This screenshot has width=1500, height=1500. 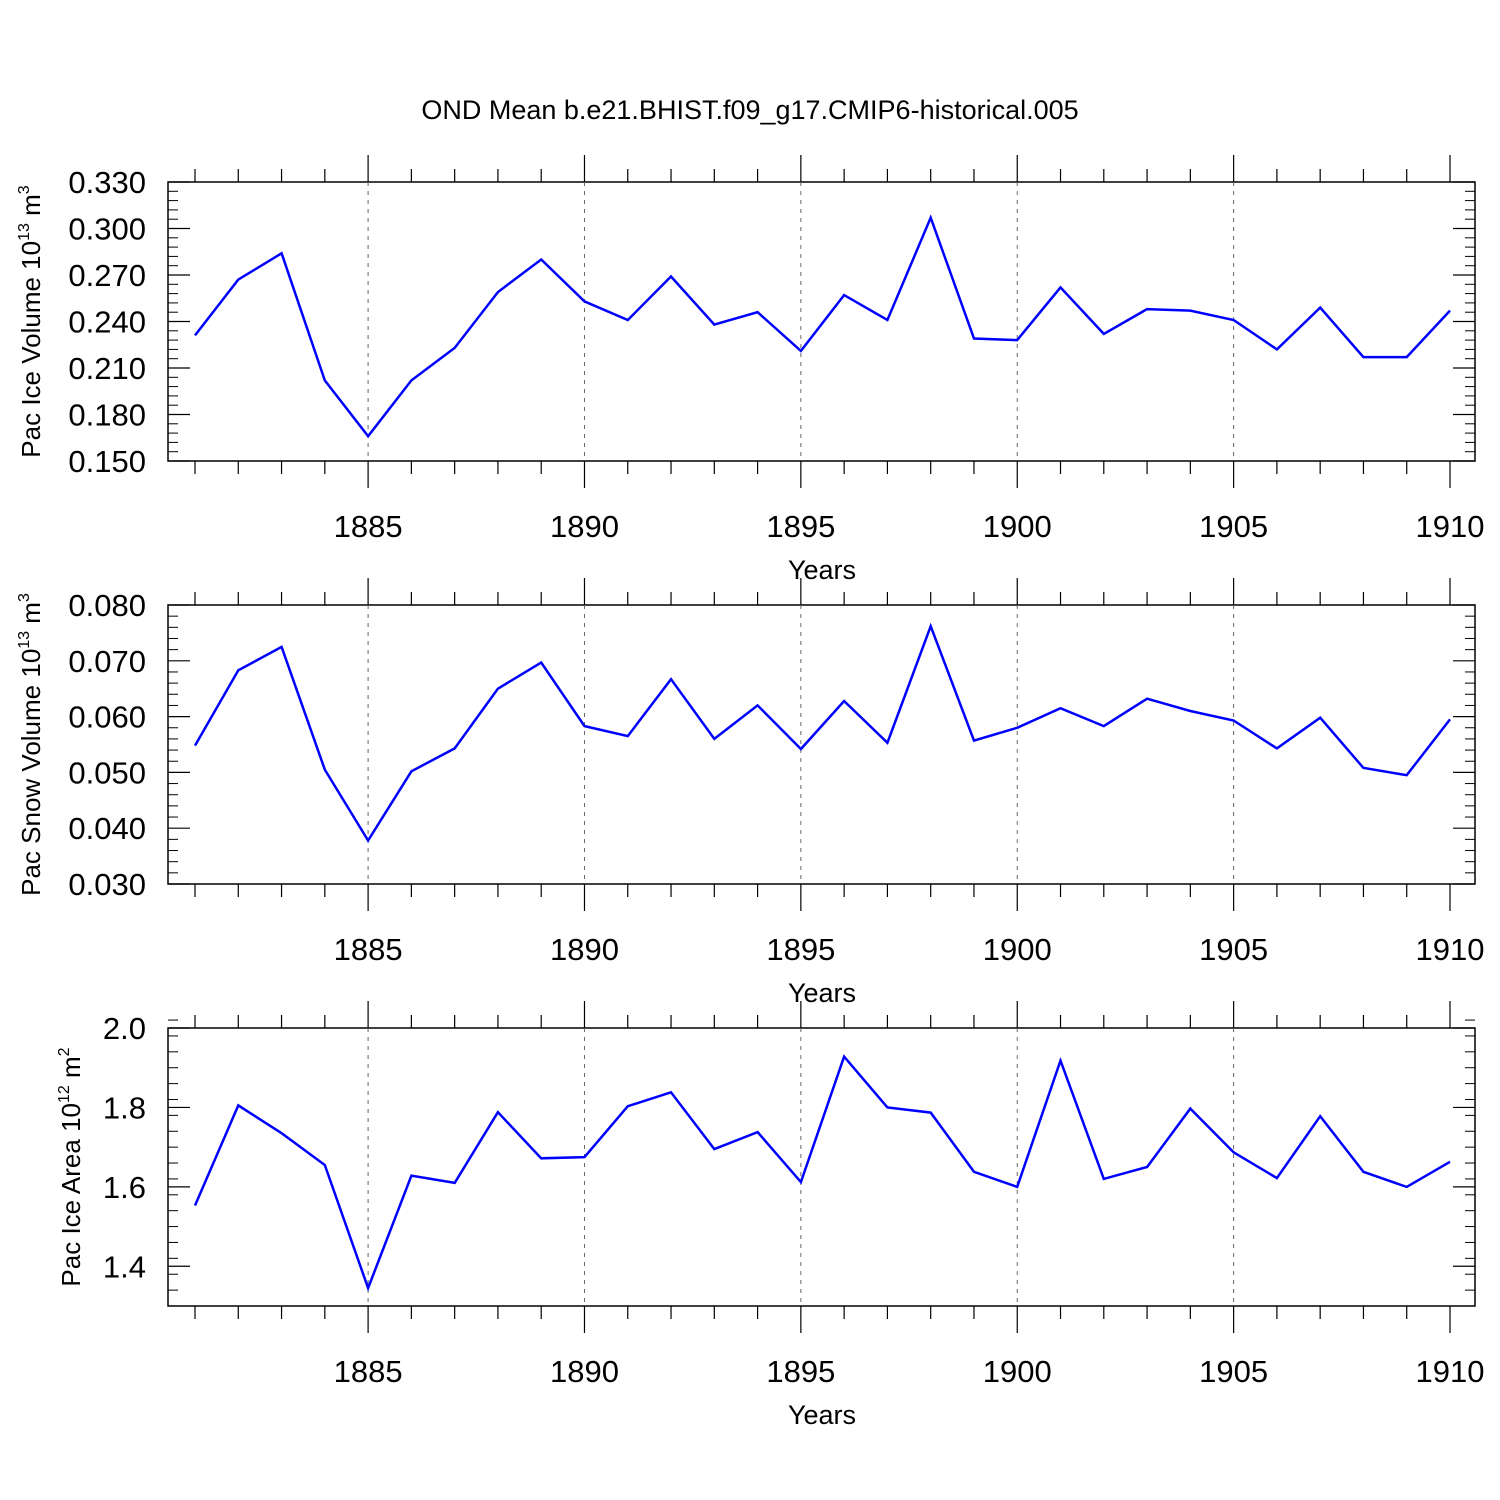 I want to click on y-tick-label: 1.6, so click(x=124, y=1187).